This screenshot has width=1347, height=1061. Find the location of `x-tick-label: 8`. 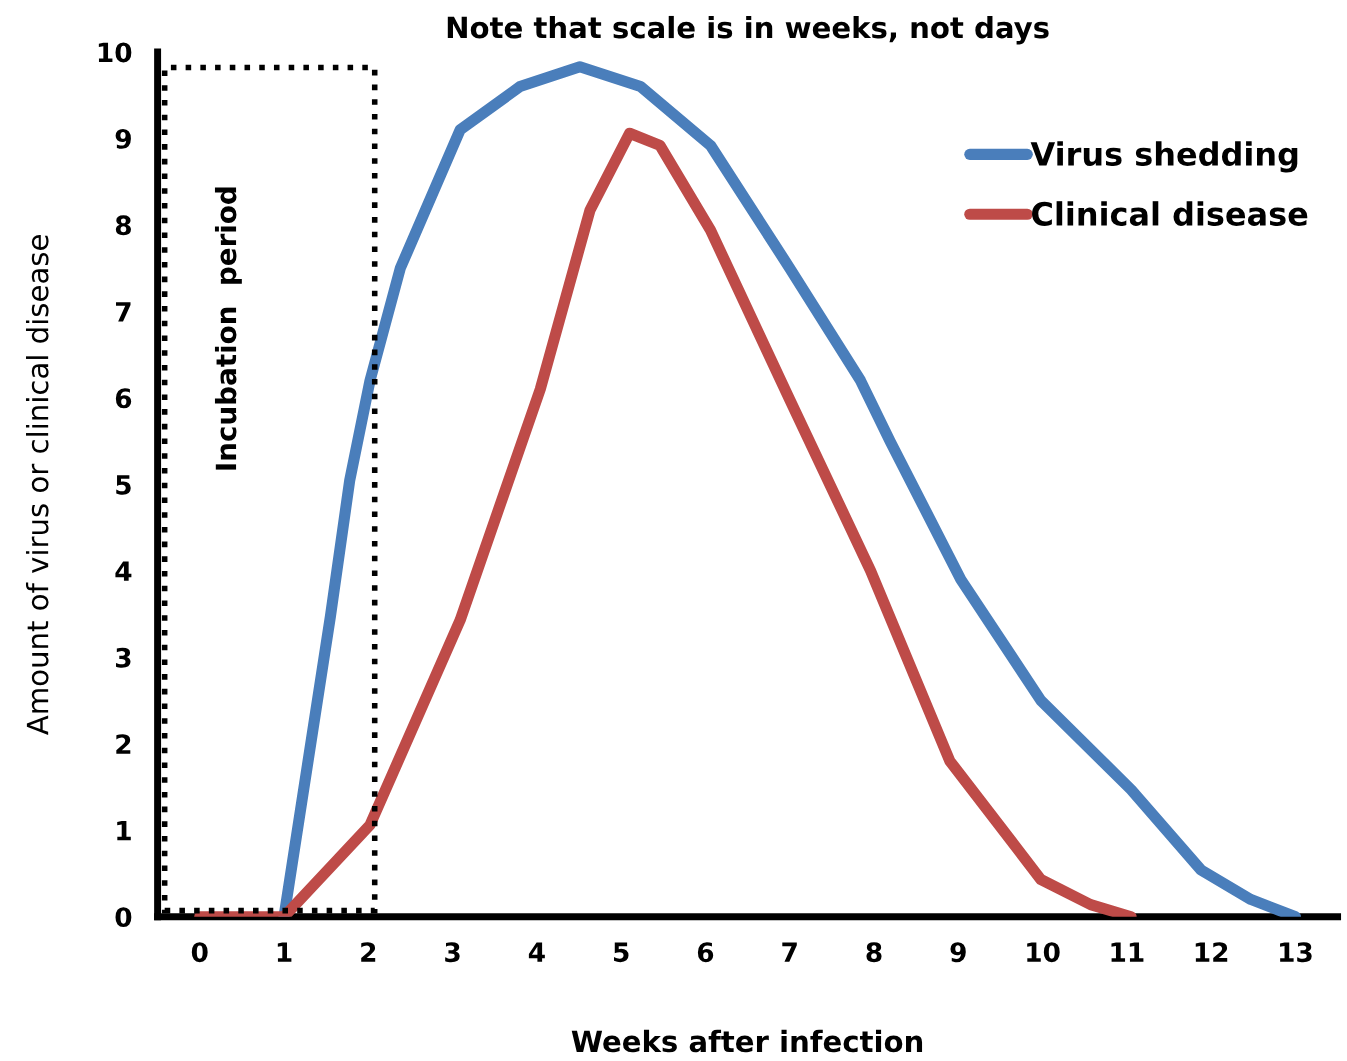

x-tick-label: 8 is located at coordinates (874, 952).